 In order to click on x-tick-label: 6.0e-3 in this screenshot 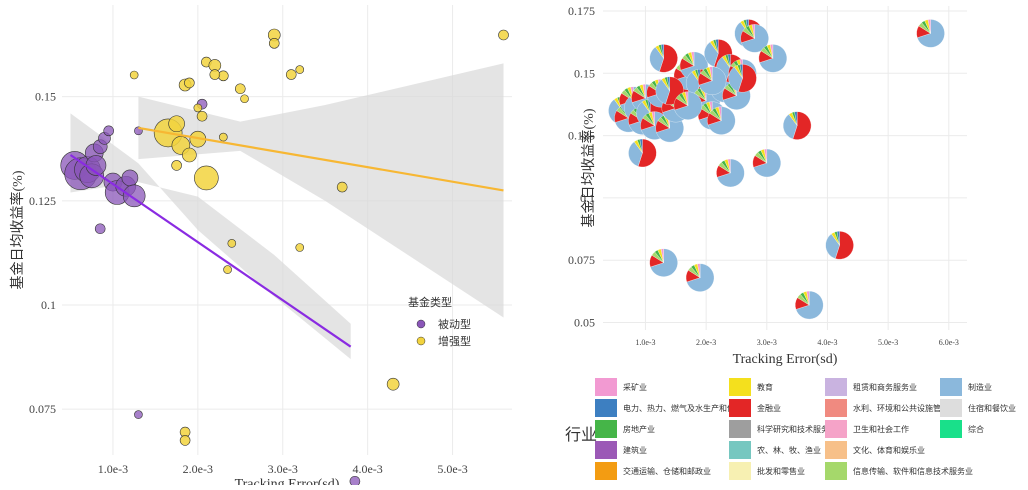, I will do `click(949, 342)`.